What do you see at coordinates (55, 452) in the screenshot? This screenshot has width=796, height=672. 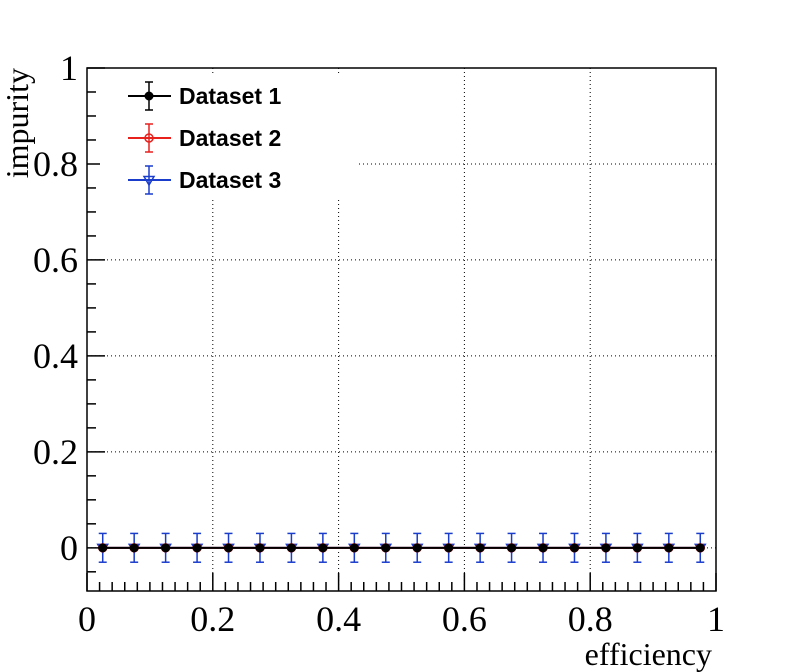 I see `y-tick-label: 0.2` at bounding box center [55, 452].